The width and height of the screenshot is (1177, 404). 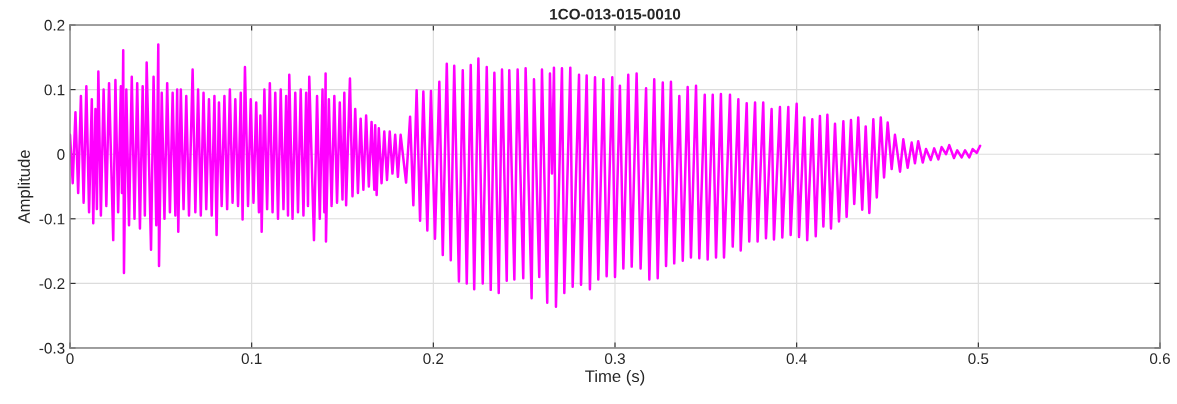 What do you see at coordinates (52, 348) in the screenshot?
I see `y-tick-label: -0.3` at bounding box center [52, 348].